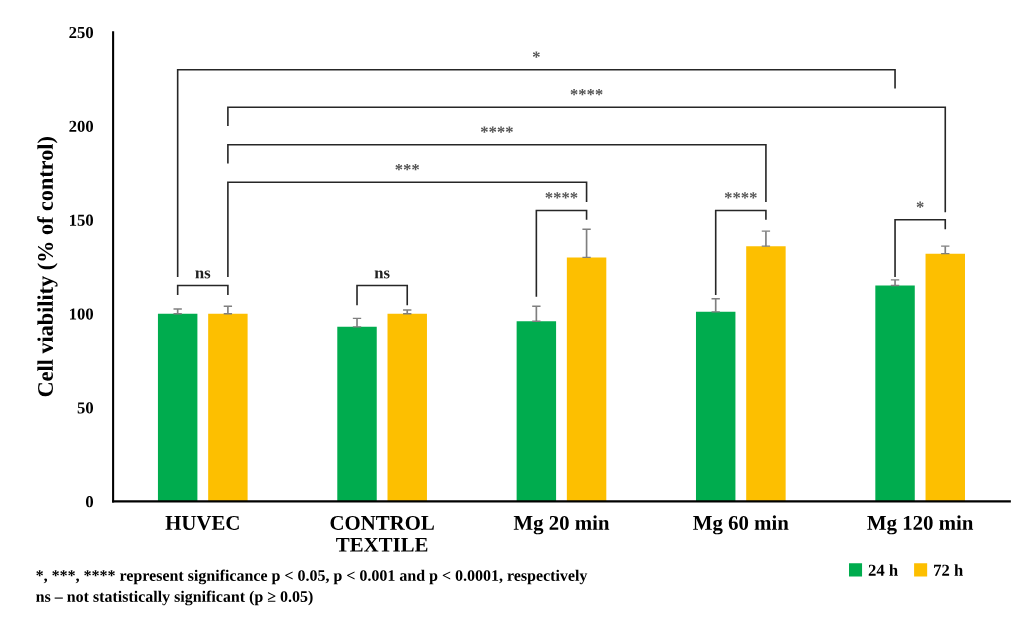 The width and height of the screenshot is (1019, 619). What do you see at coordinates (85, 408) in the screenshot?
I see `y-tick-label: 50` at bounding box center [85, 408].